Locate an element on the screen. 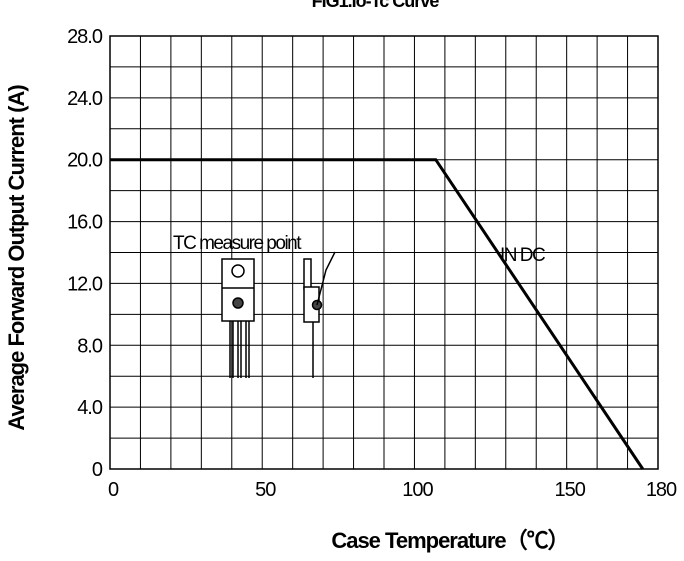 Image resolution: width=684 pixels, height=561 pixels. y-tick-label: 16.0 is located at coordinates (85, 223).